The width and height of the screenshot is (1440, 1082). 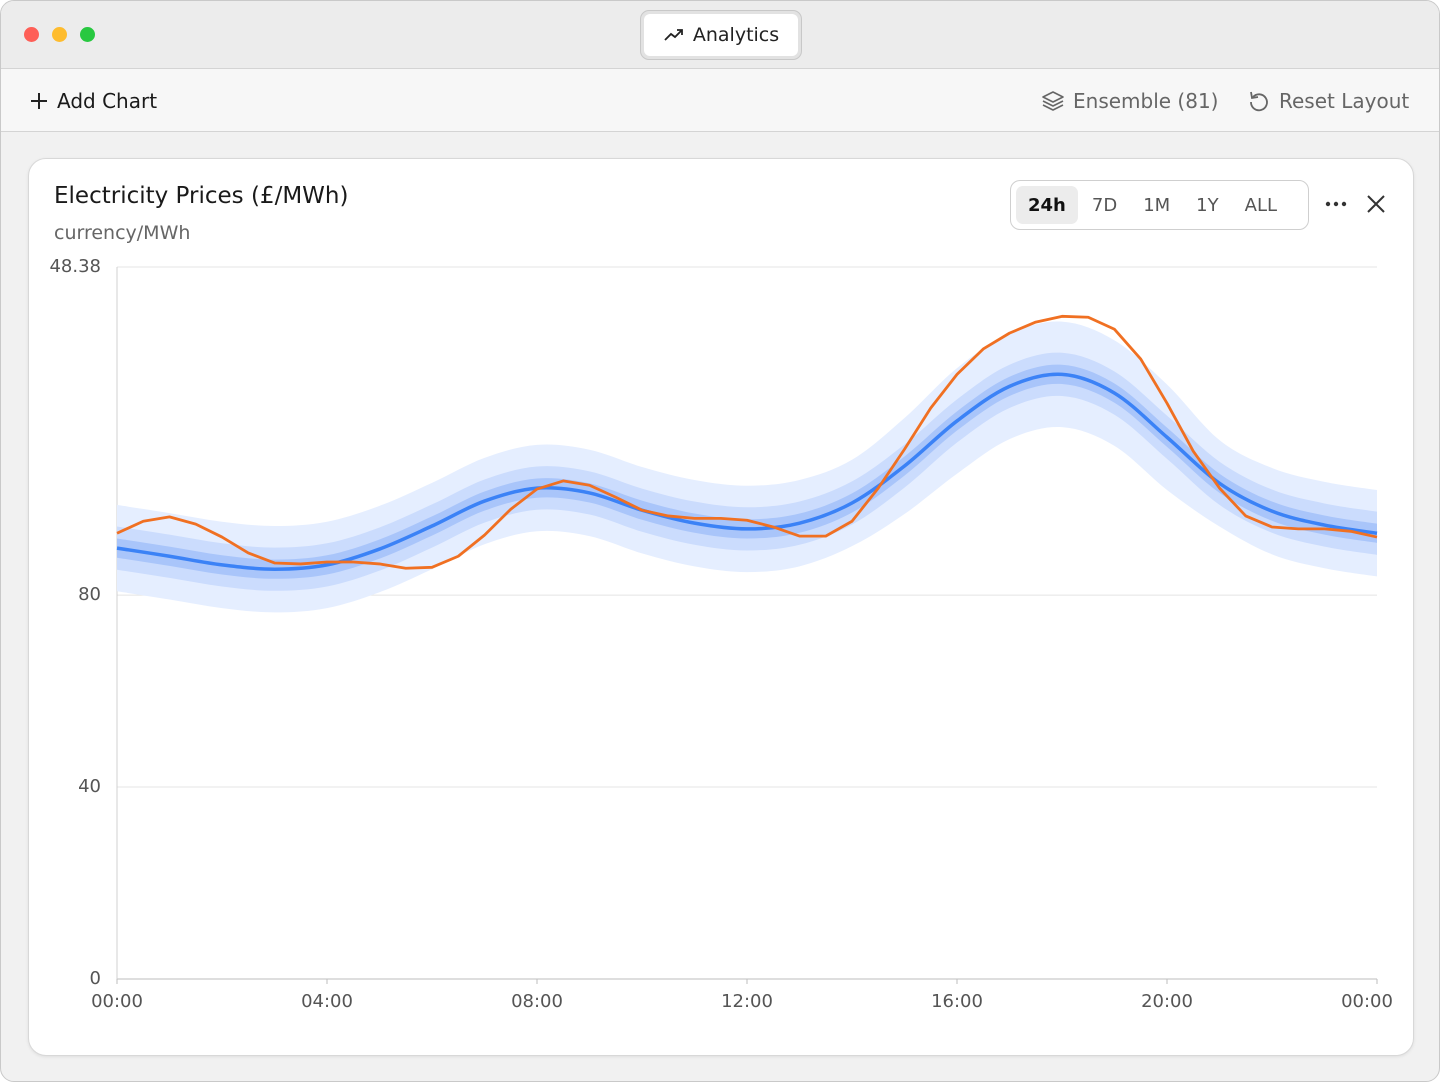 I want to click on tab: Analytics, so click(x=721, y=35).